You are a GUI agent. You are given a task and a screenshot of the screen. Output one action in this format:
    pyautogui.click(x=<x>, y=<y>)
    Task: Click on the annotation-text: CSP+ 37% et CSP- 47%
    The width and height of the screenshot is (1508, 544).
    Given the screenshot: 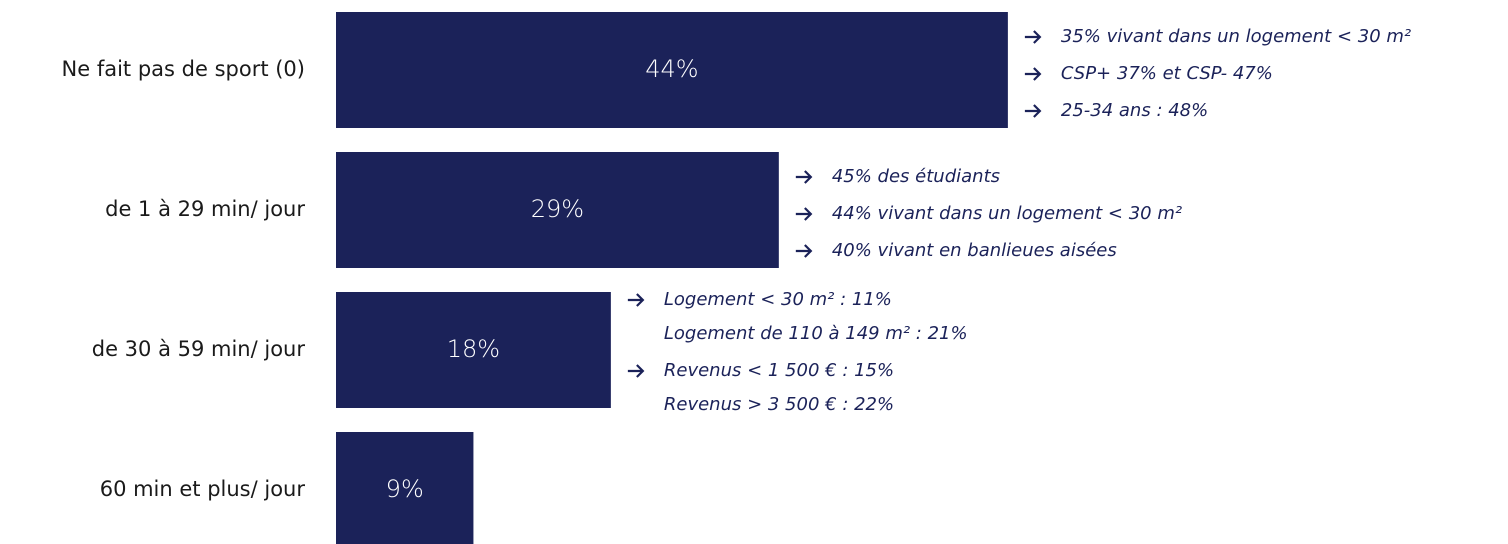 What is the action you would take?
    pyautogui.click(x=1167, y=73)
    